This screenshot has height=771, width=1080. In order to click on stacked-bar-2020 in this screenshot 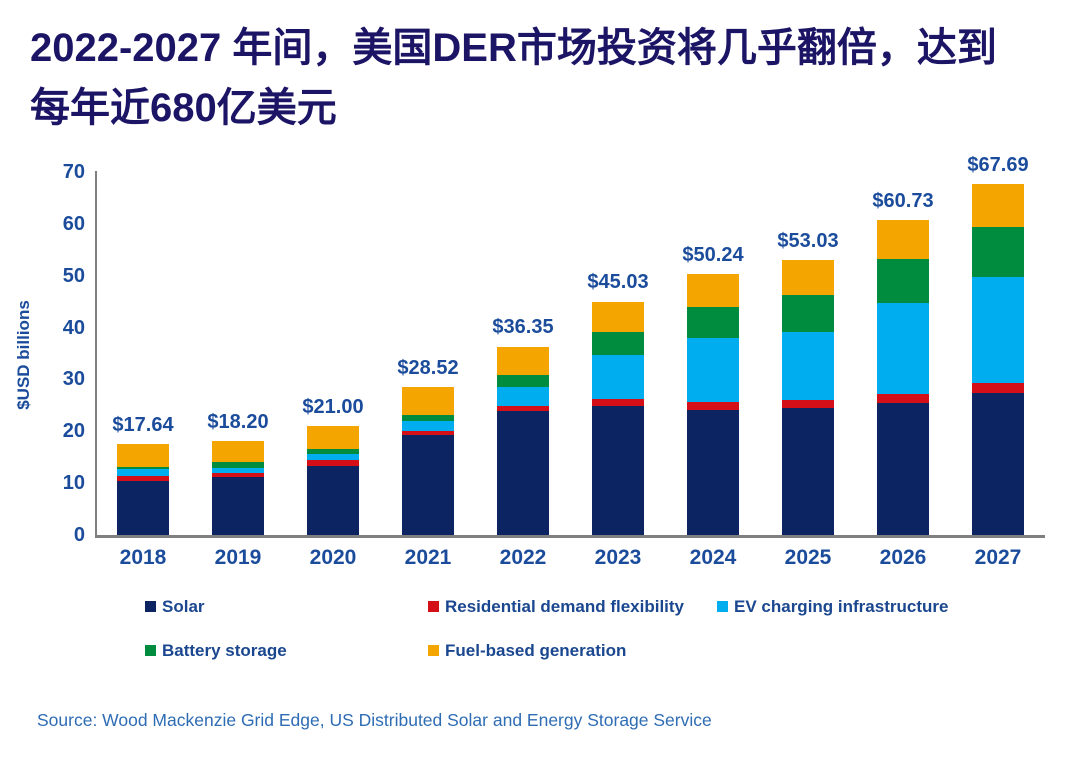, I will do `click(333, 480)`.